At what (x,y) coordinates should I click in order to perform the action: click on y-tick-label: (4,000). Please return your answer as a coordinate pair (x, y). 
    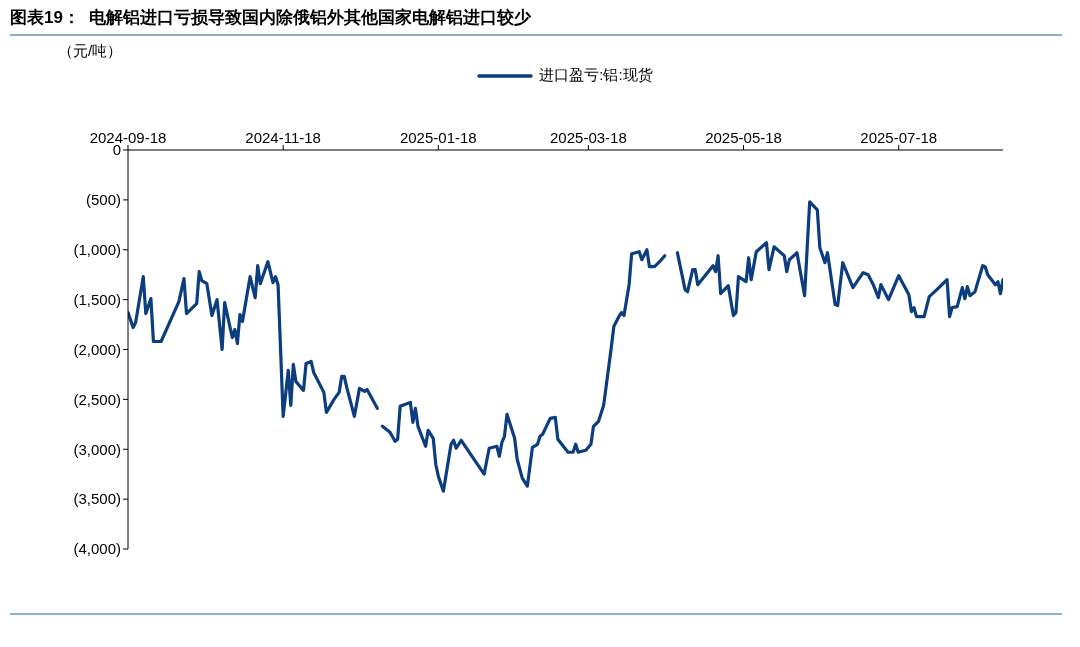
    Looking at the image, I should click on (97, 549).